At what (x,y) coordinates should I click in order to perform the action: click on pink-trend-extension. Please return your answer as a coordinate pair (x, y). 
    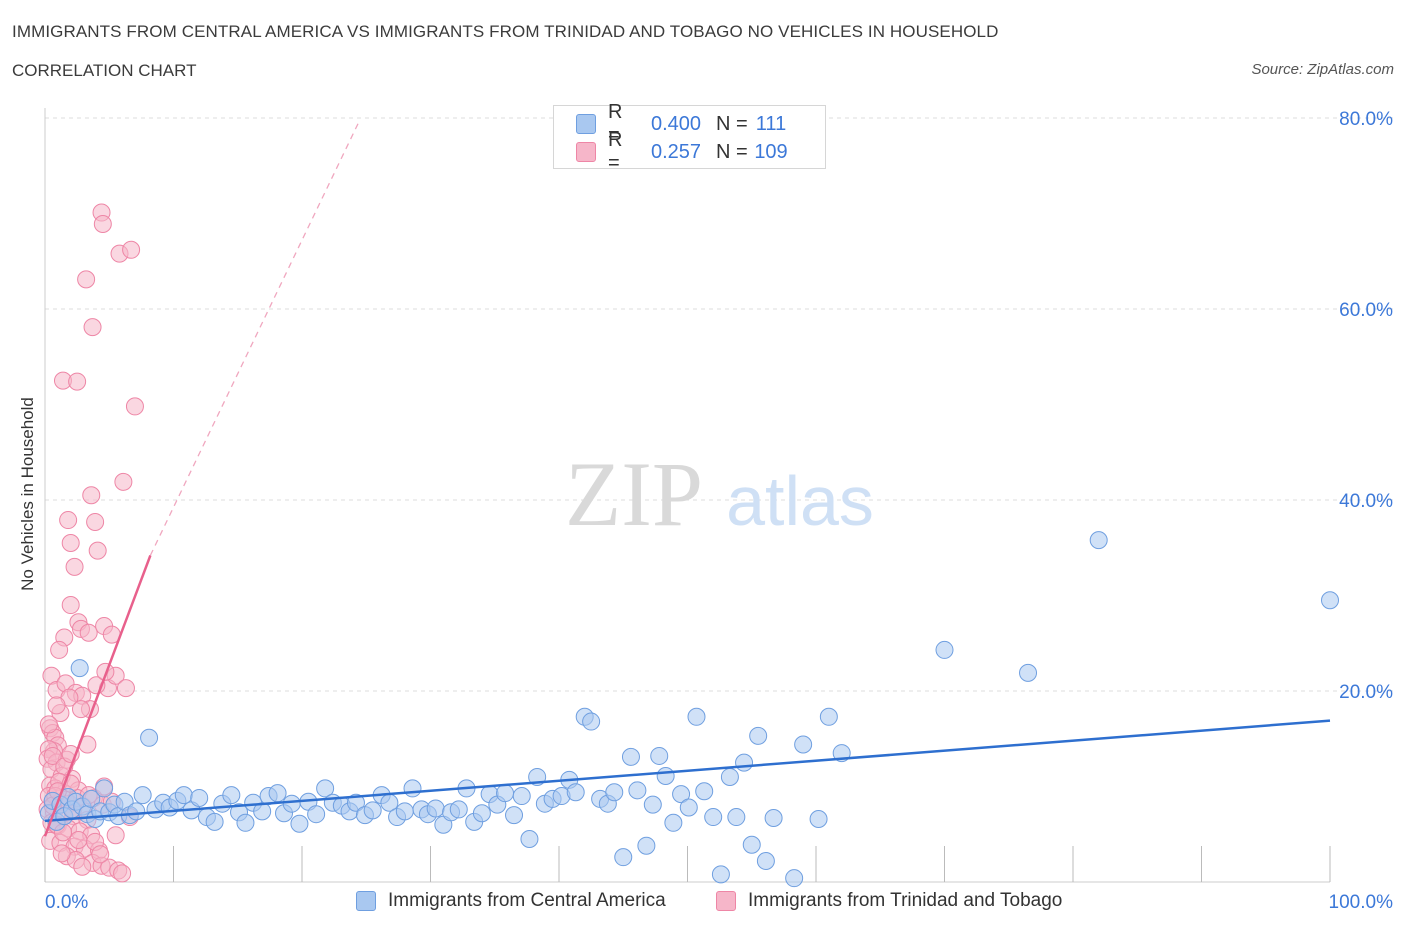
    Looking at the image, I should click on (255, 337).